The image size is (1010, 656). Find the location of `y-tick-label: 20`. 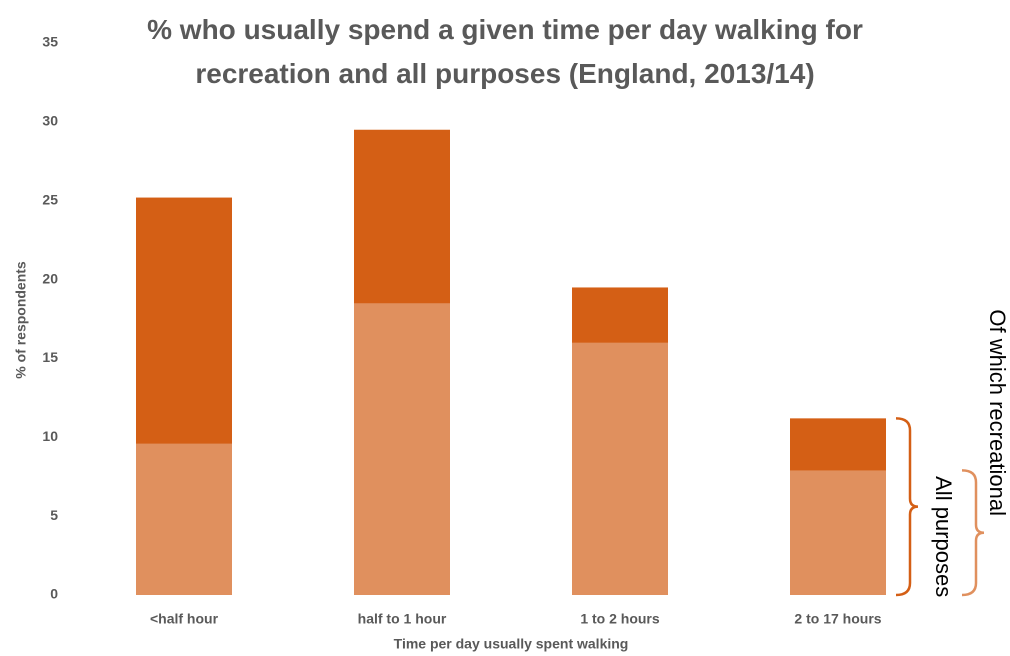

y-tick-label: 20 is located at coordinates (50, 278).